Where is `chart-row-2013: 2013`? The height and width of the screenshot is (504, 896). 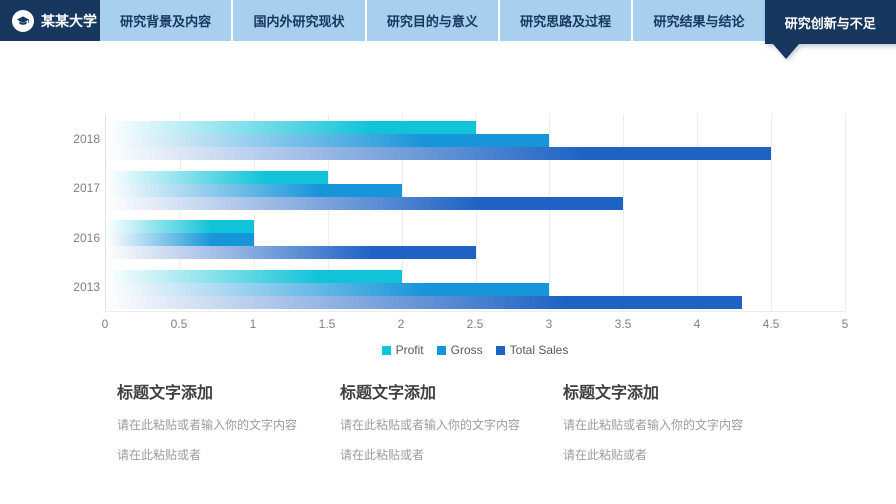
chart-row-2013: 2013 is located at coordinates (459, 288).